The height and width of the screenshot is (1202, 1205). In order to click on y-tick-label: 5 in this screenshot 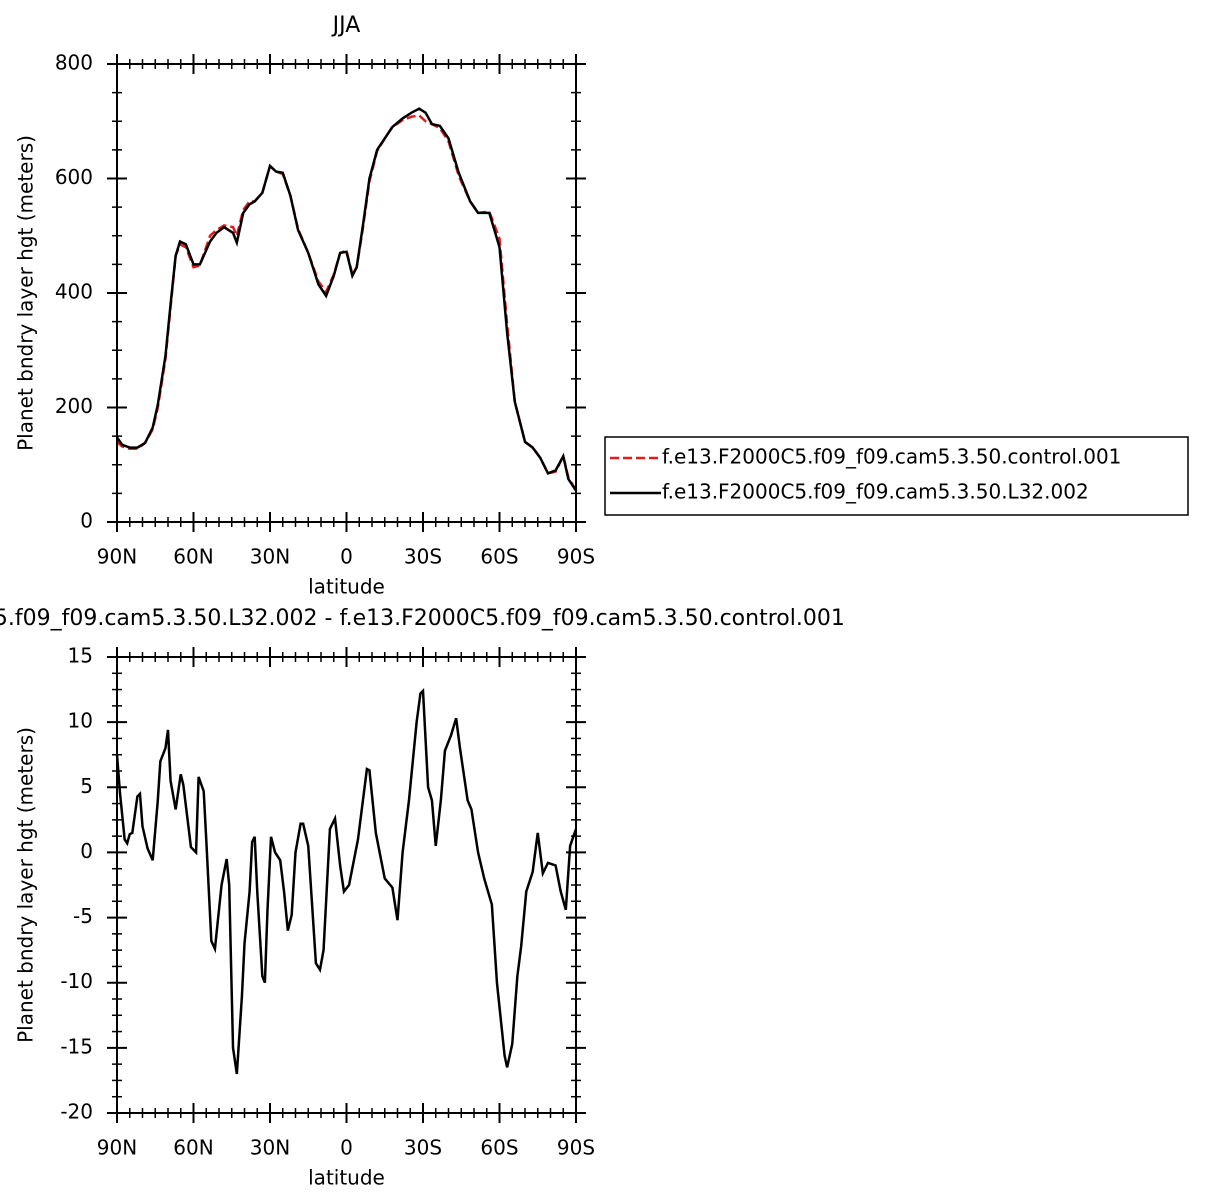, I will do `click(86, 786)`.